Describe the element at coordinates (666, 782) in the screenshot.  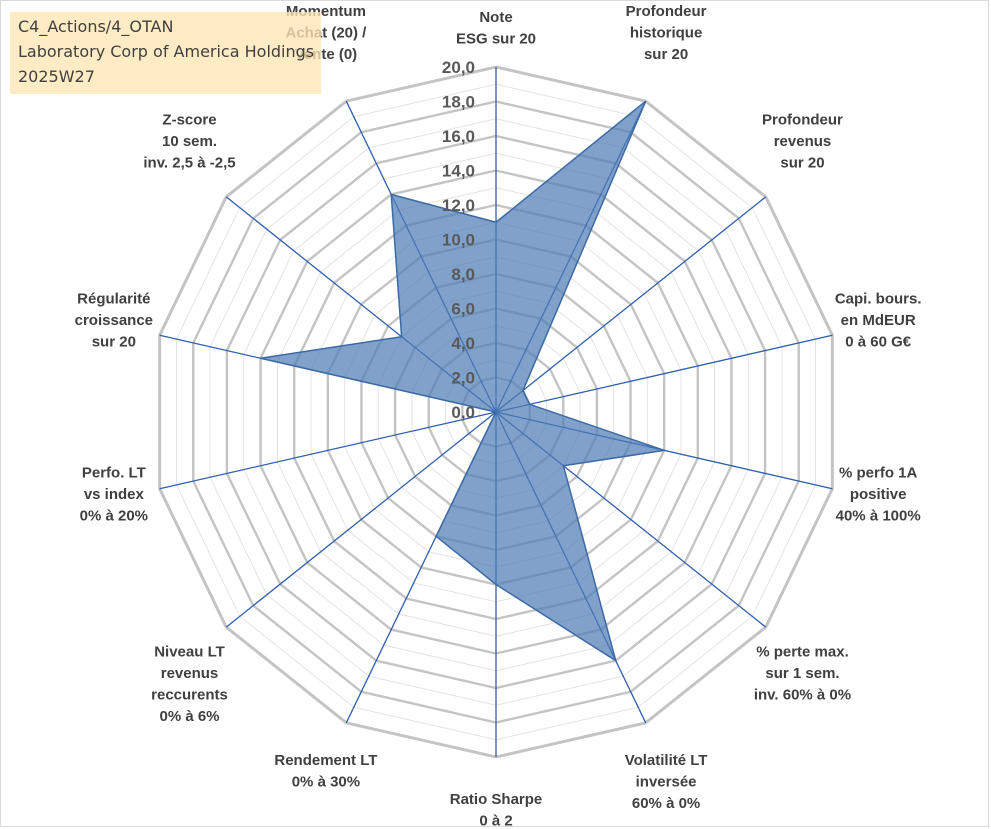
I see `axis-label: Volatilité LT inversée 60% à 0%` at that location.